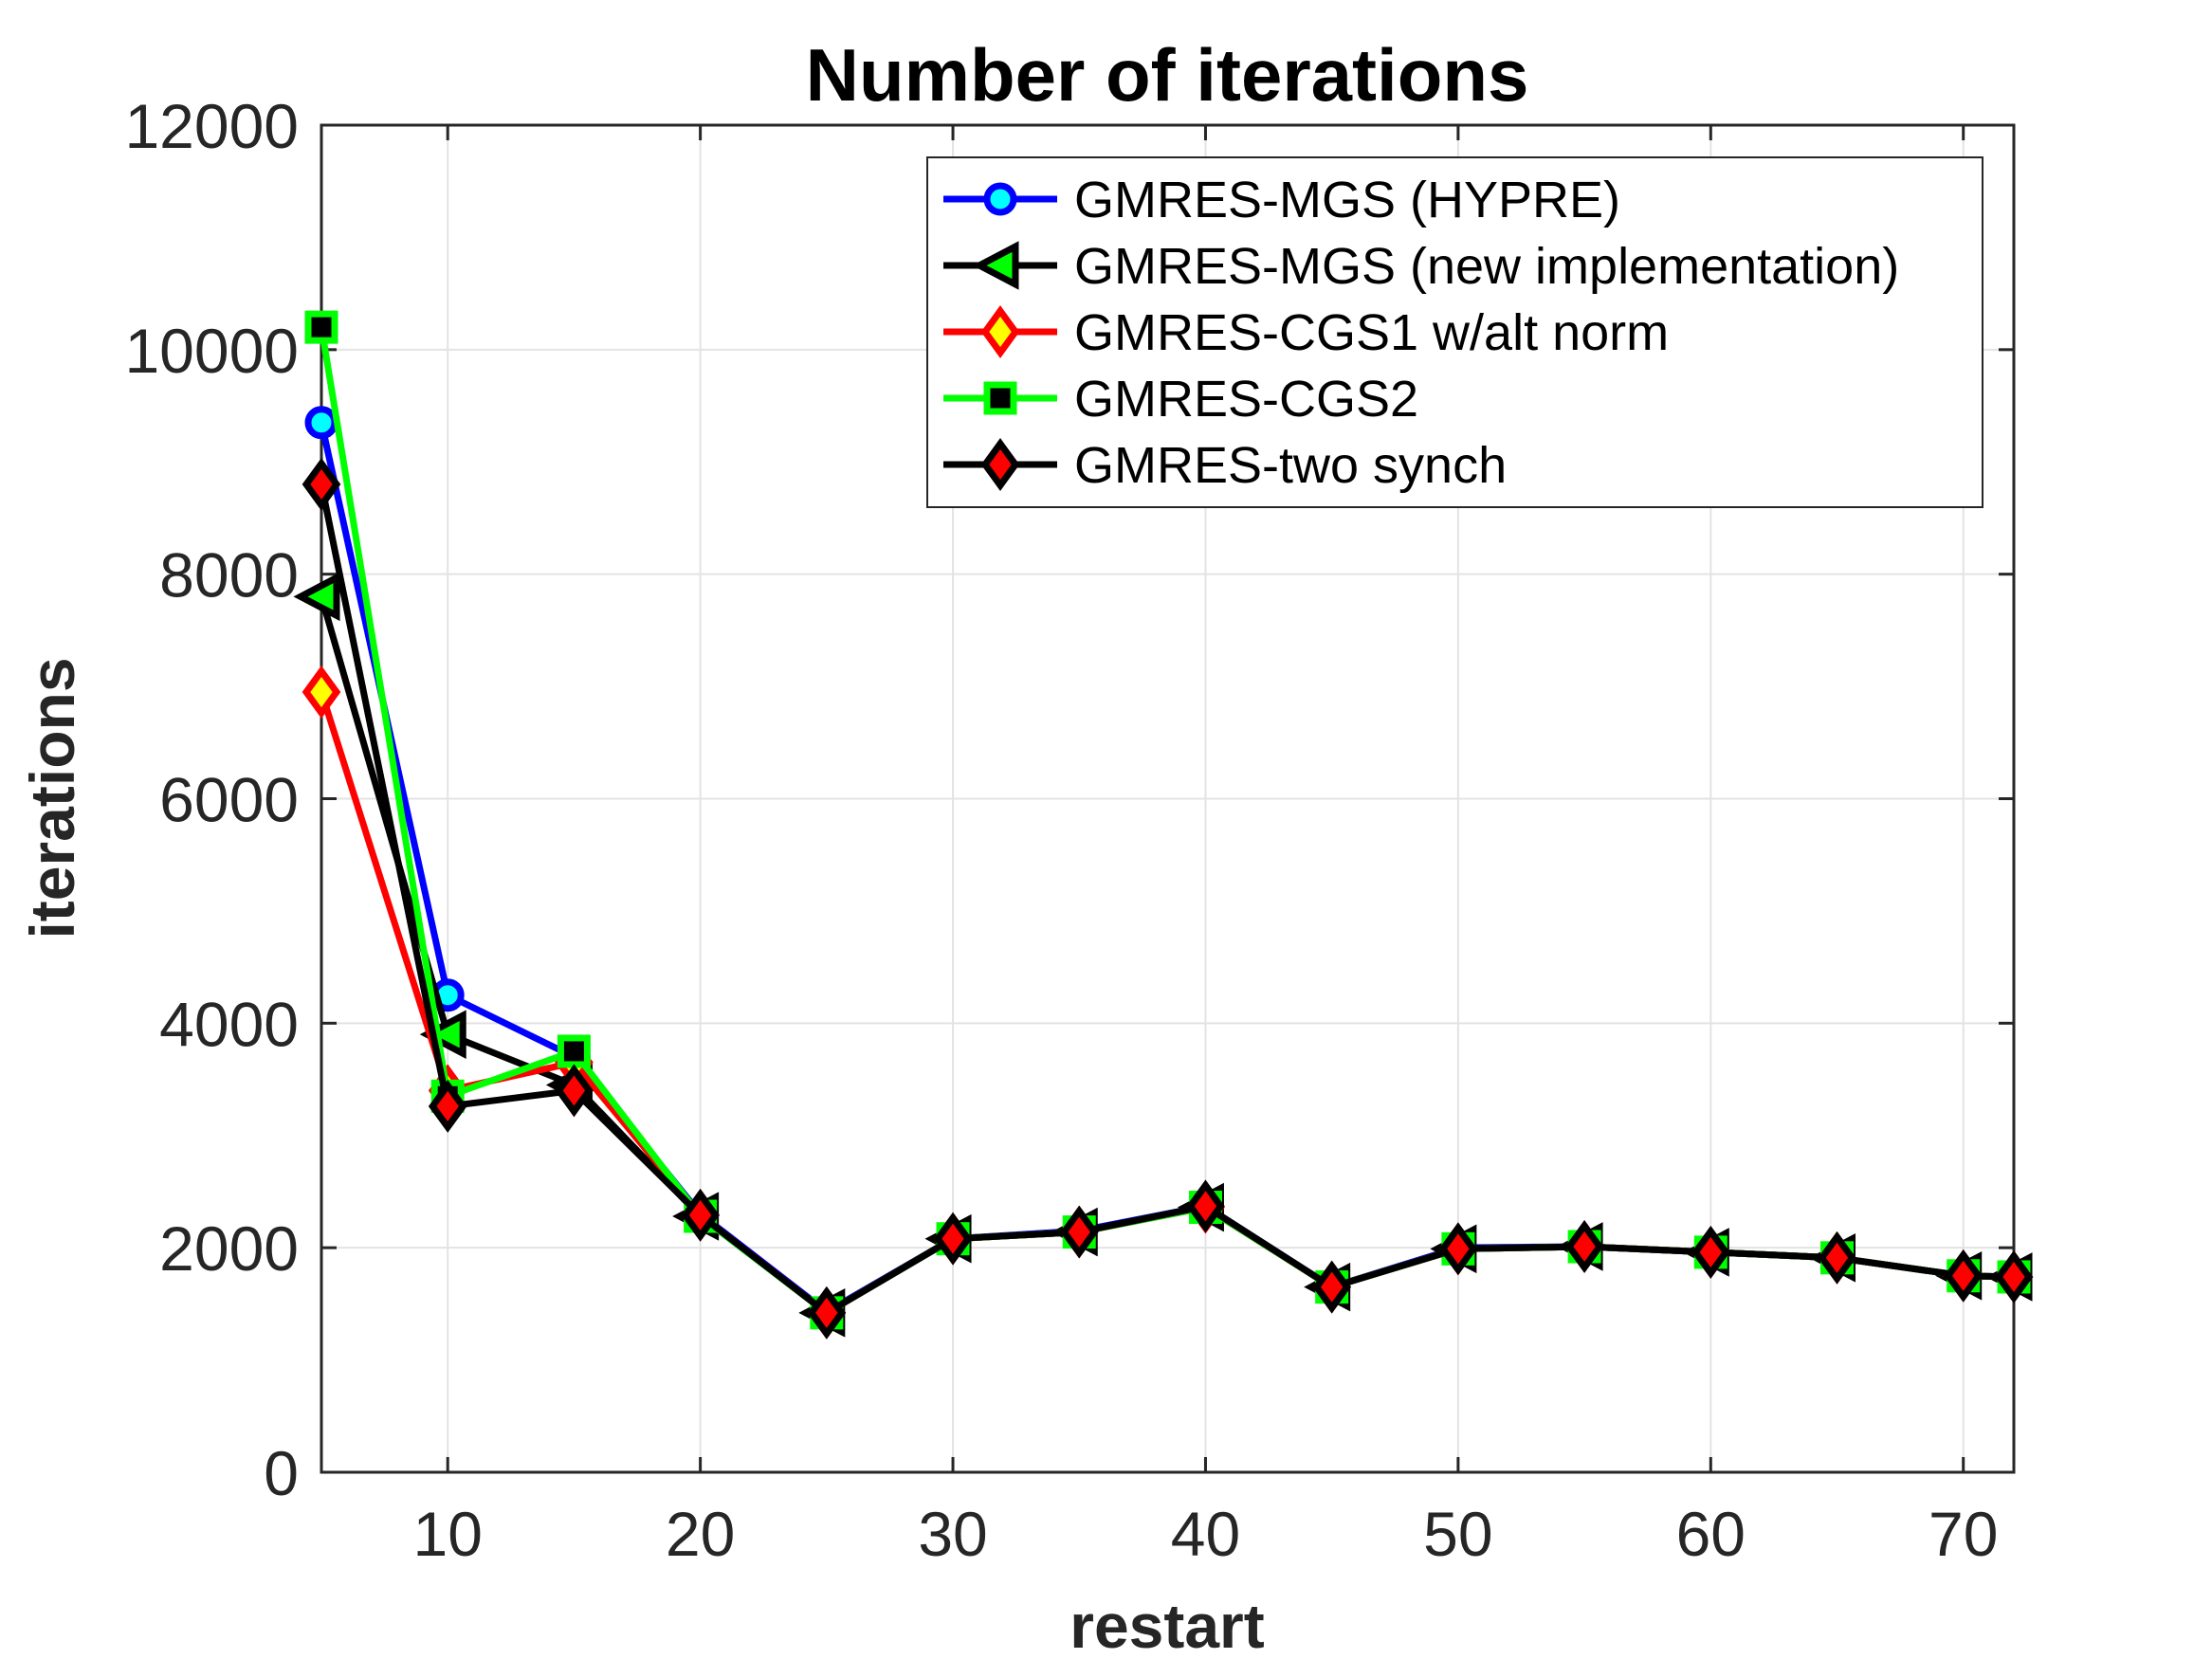 This screenshot has width=2212, height=1659. I want to click on legend-item: GMRES-CGS2, so click(1180, 399).